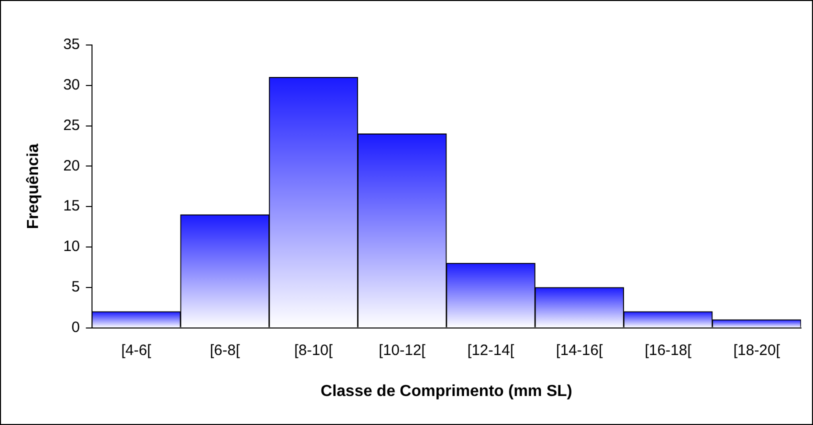 This screenshot has height=425, width=813. I want to click on y-tick-label: 5, so click(76, 287).